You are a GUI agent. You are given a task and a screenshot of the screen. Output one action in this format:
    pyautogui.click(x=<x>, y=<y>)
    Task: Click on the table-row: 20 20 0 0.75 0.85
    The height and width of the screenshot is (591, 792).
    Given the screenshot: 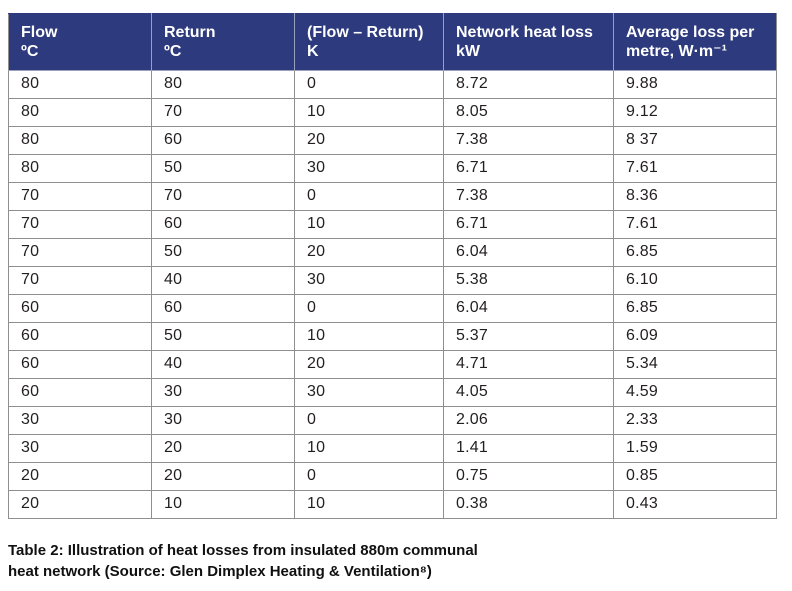 What is the action you would take?
    pyautogui.click(x=392, y=476)
    